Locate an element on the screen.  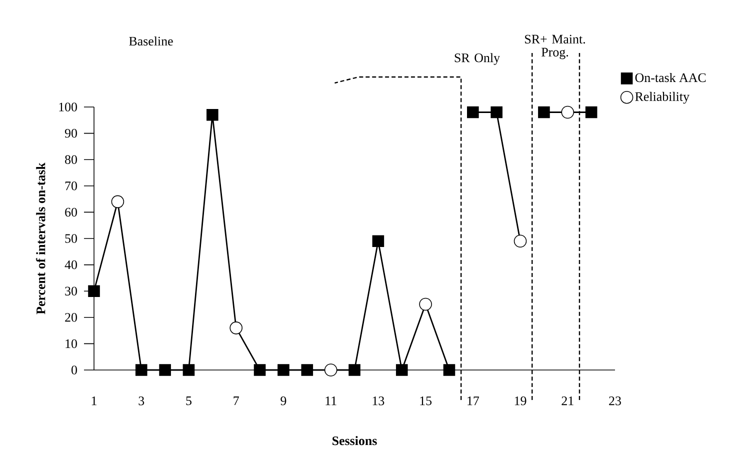
y-tick-label: 60 is located at coordinates (71, 212).